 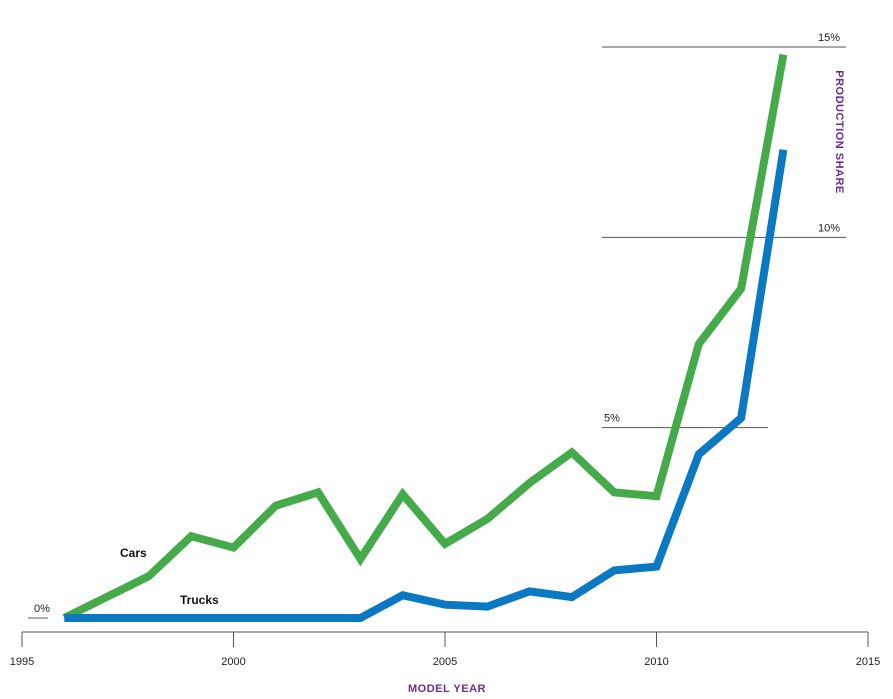 What do you see at coordinates (829, 38) in the screenshot?
I see `y-tick-label: 15%` at bounding box center [829, 38].